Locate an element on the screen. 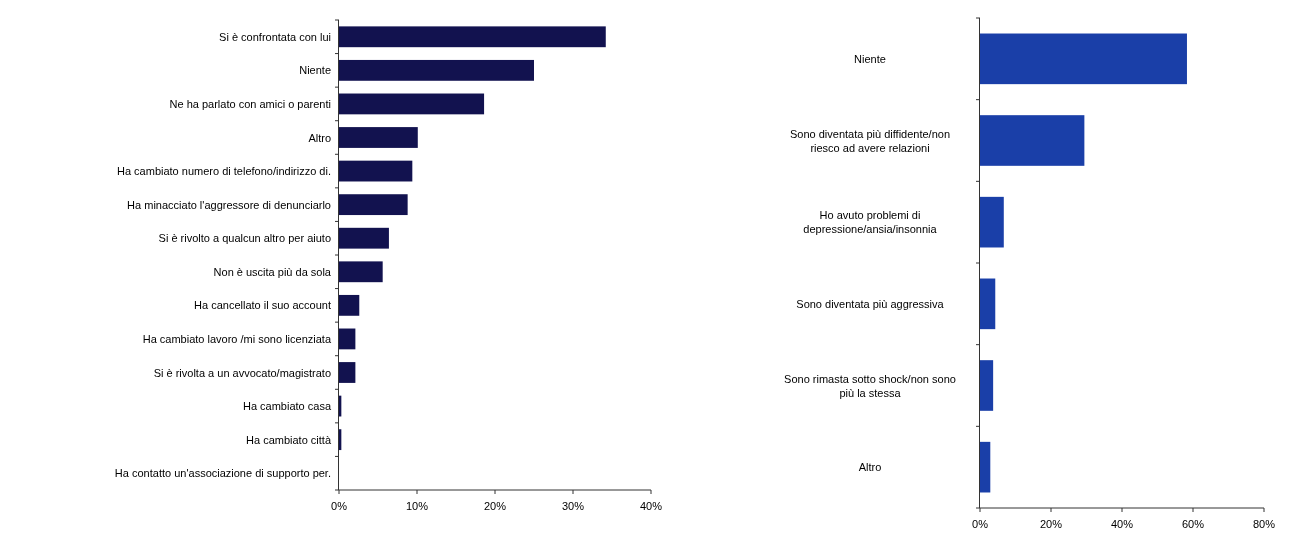  x-tick-label: 60% is located at coordinates (1193, 524).